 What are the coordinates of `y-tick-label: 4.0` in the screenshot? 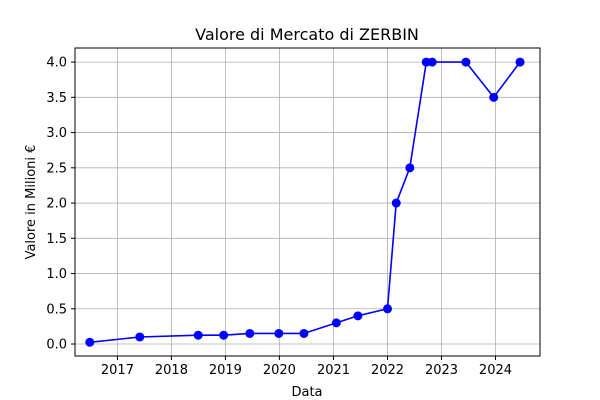 It's located at (56, 63).